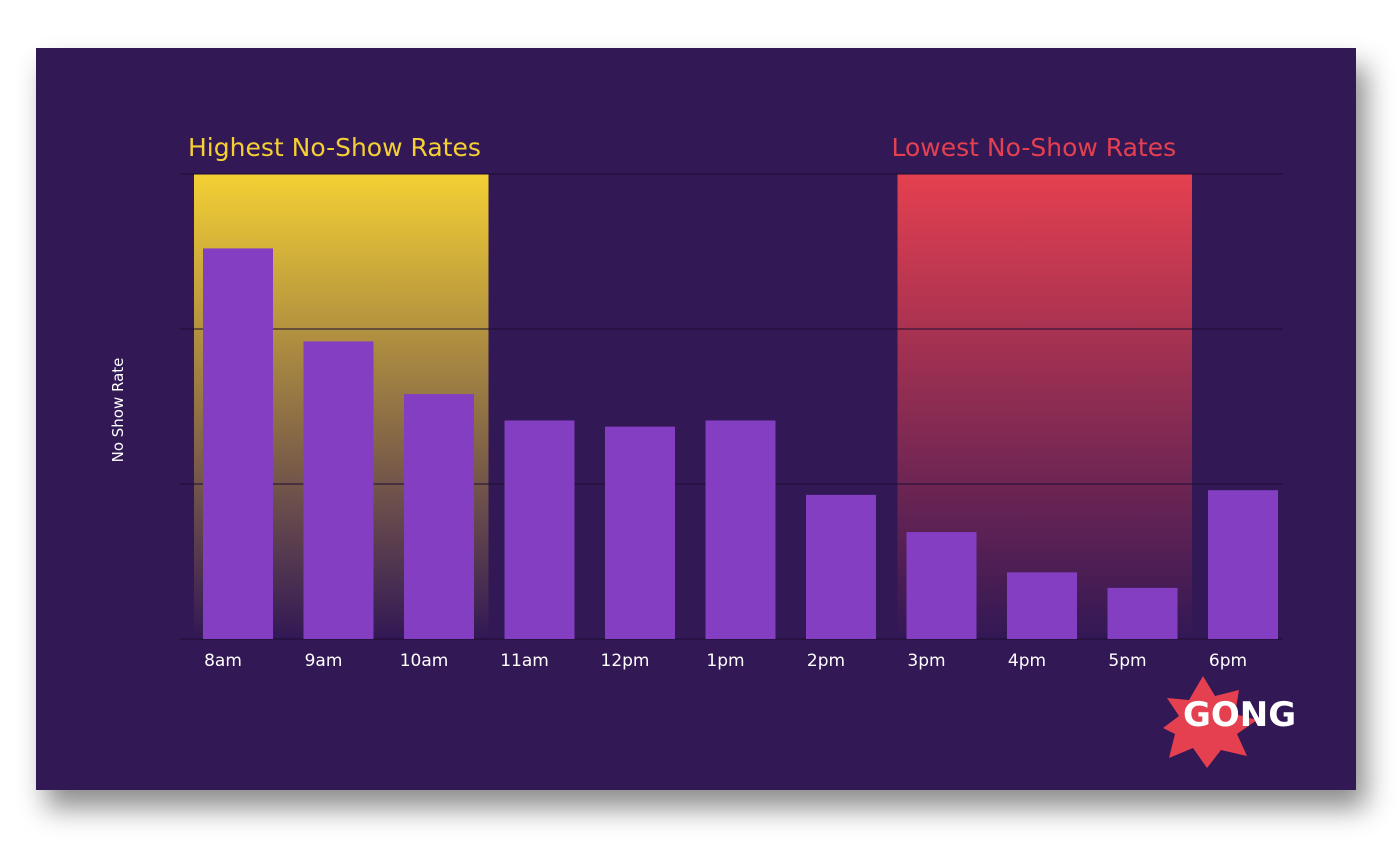 The width and height of the screenshot is (1400, 846). I want to click on x-tick-label-1pm: 1pm, so click(725, 661).